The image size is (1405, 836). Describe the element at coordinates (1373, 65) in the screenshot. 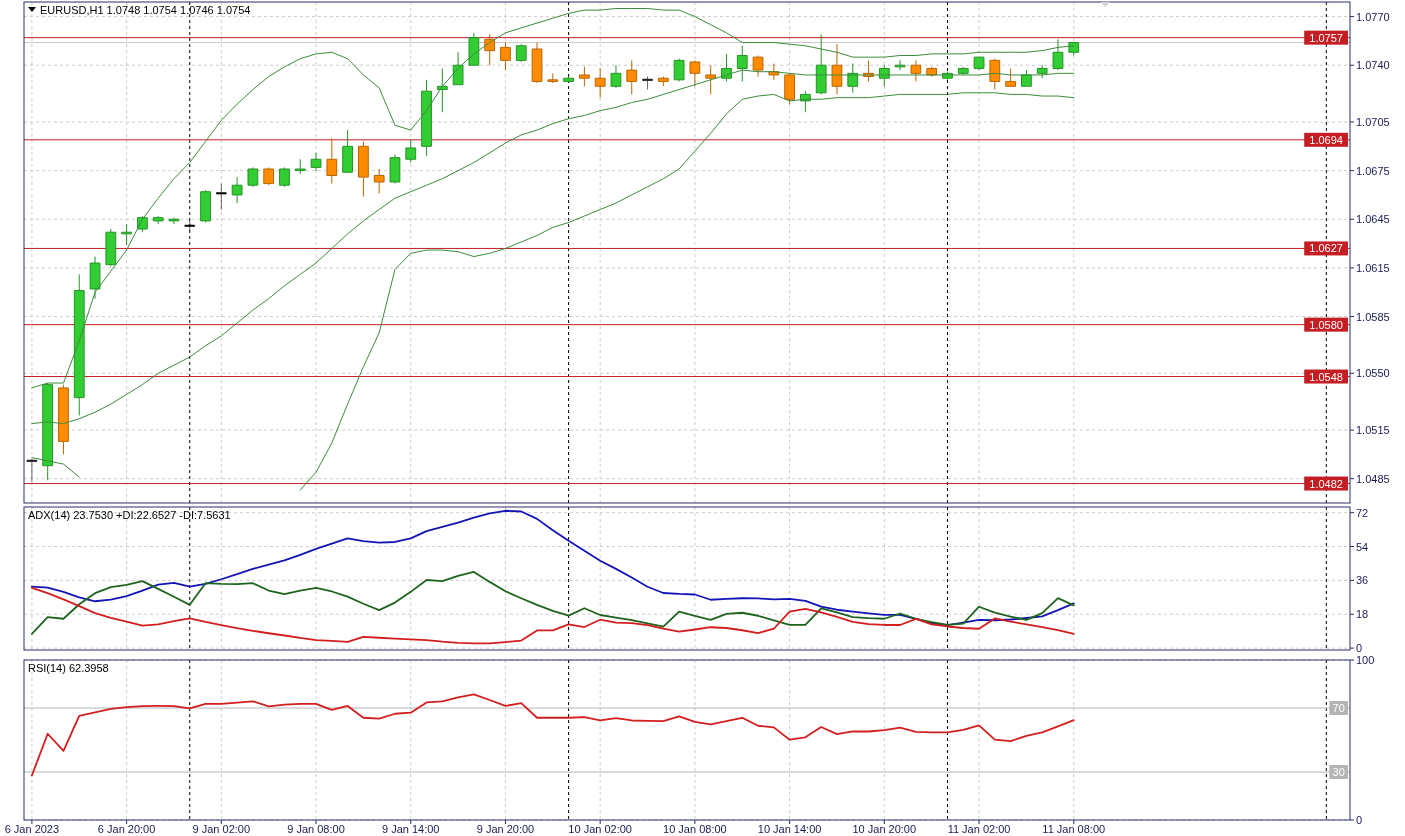

I see `y-tick-label: 1.0740` at that location.